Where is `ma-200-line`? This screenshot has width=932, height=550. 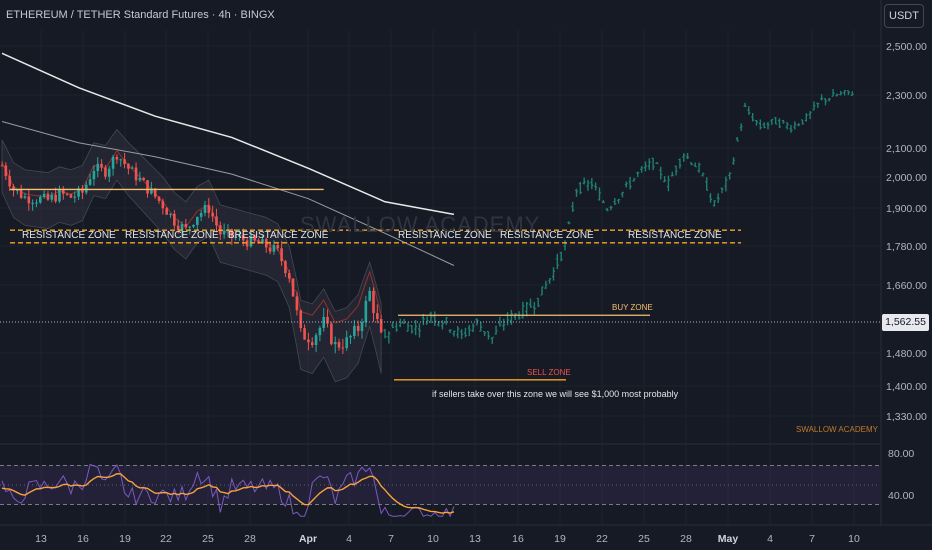
ma-200-line is located at coordinates (228, 134).